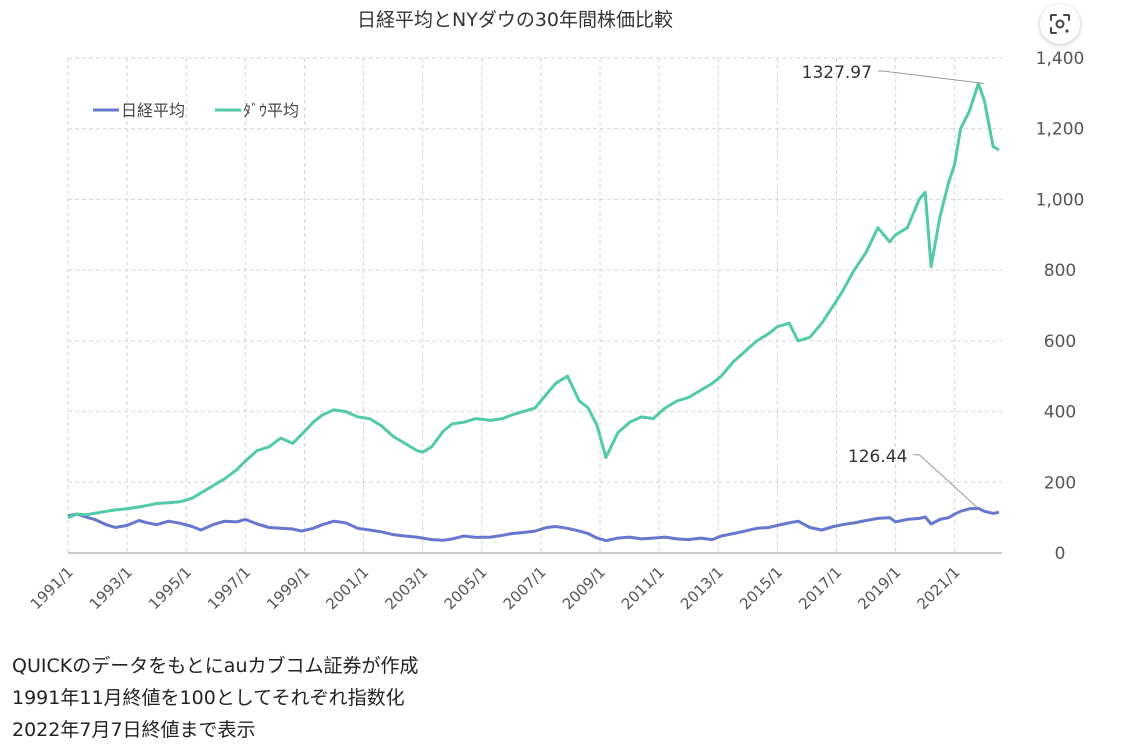  I want to click on y-tick-label: 800, so click(1060, 271).